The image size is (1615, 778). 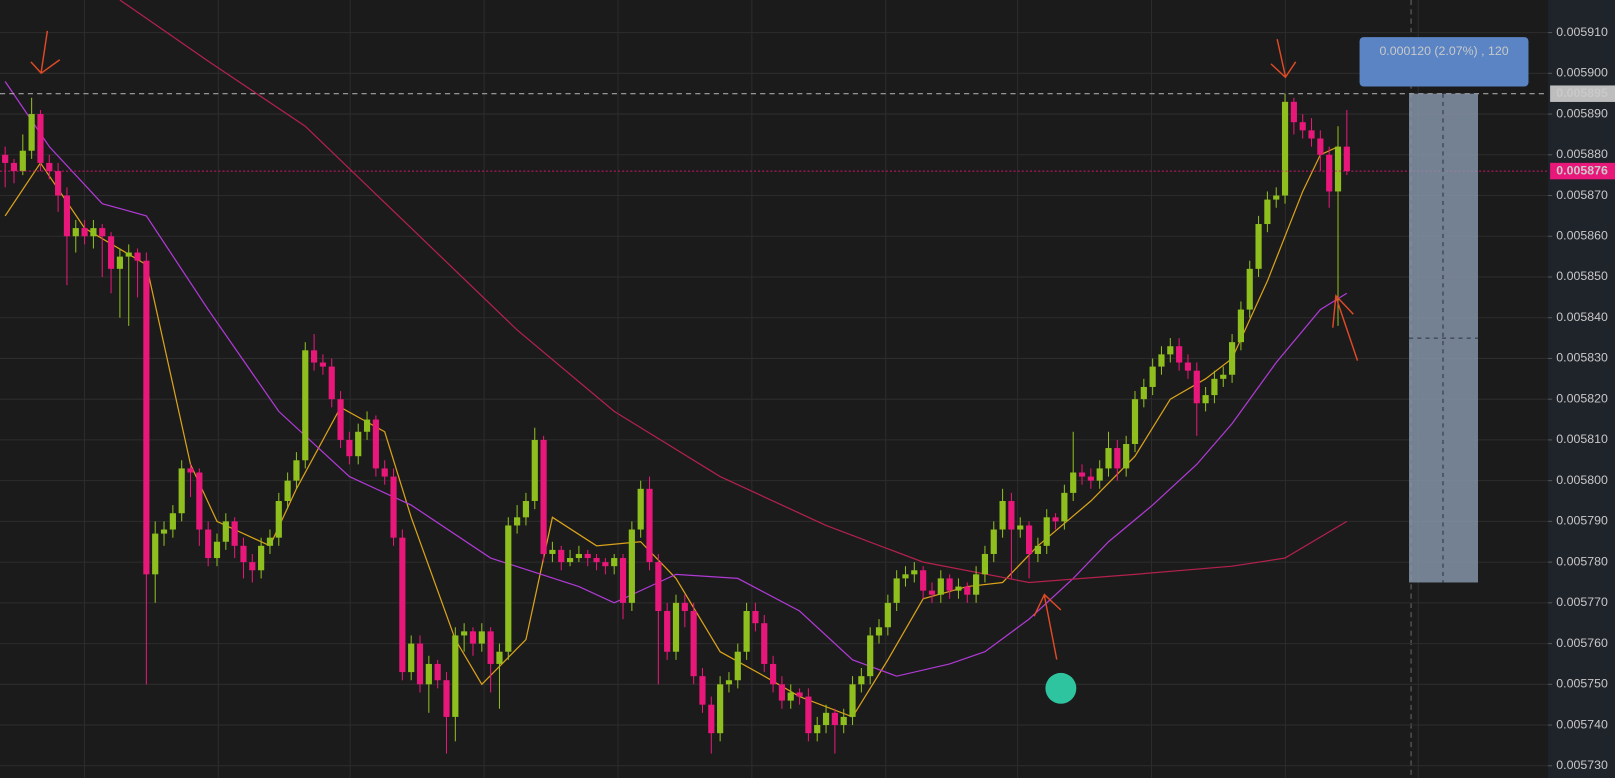 What do you see at coordinates (774, 132) in the screenshot?
I see `price-lines` at bounding box center [774, 132].